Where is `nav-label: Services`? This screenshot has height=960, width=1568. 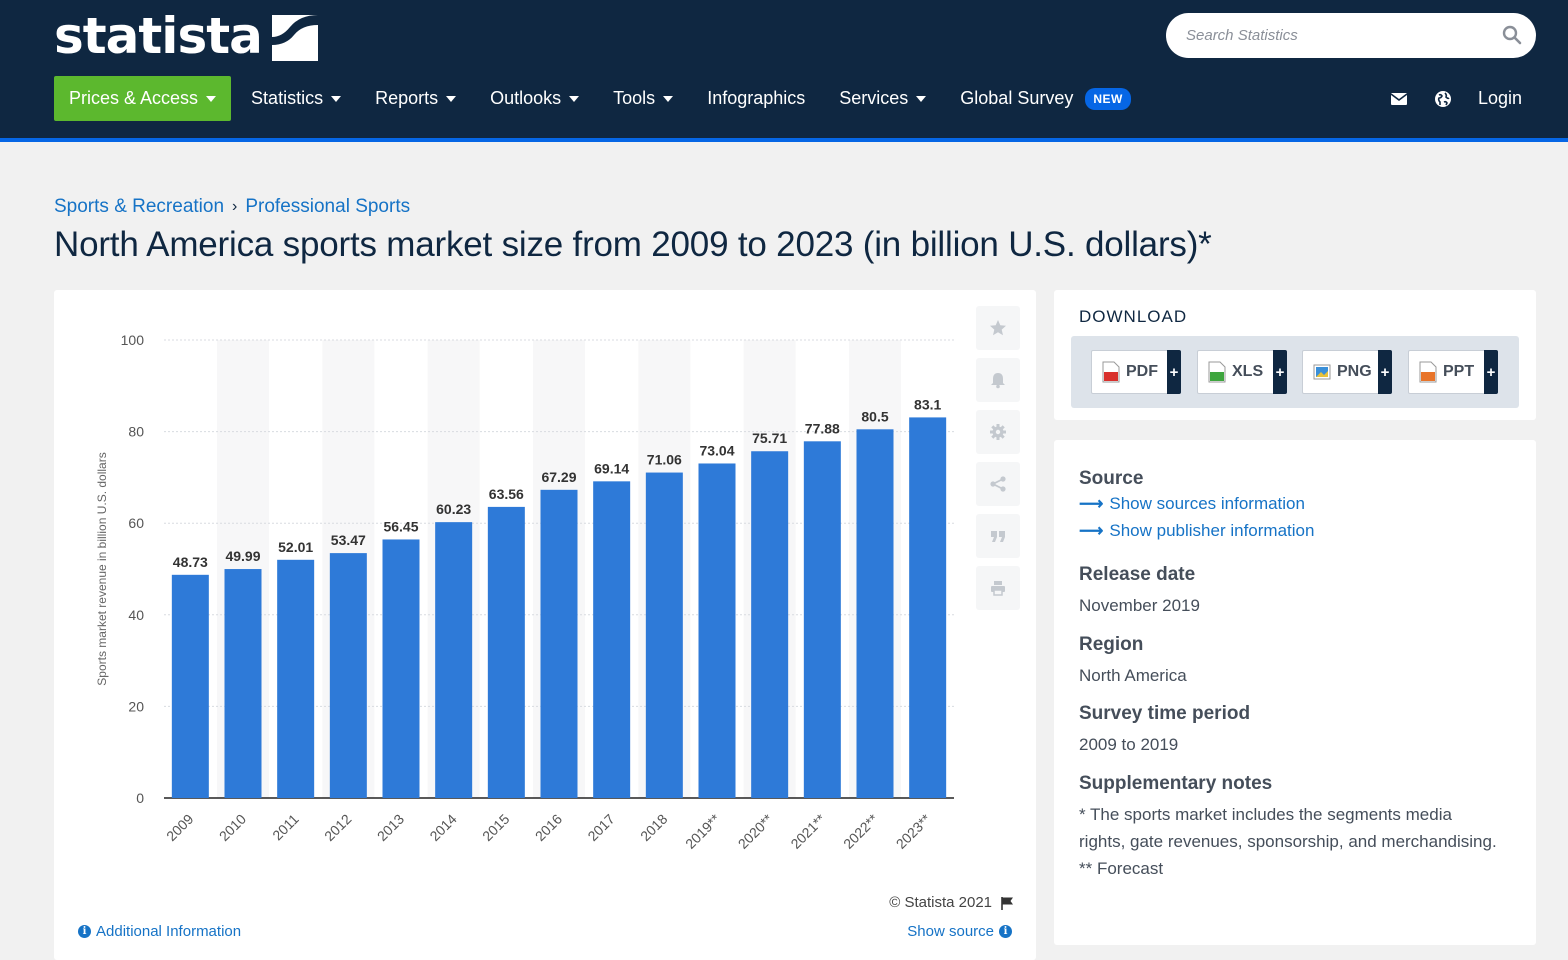 nav-label: Services is located at coordinates (874, 98).